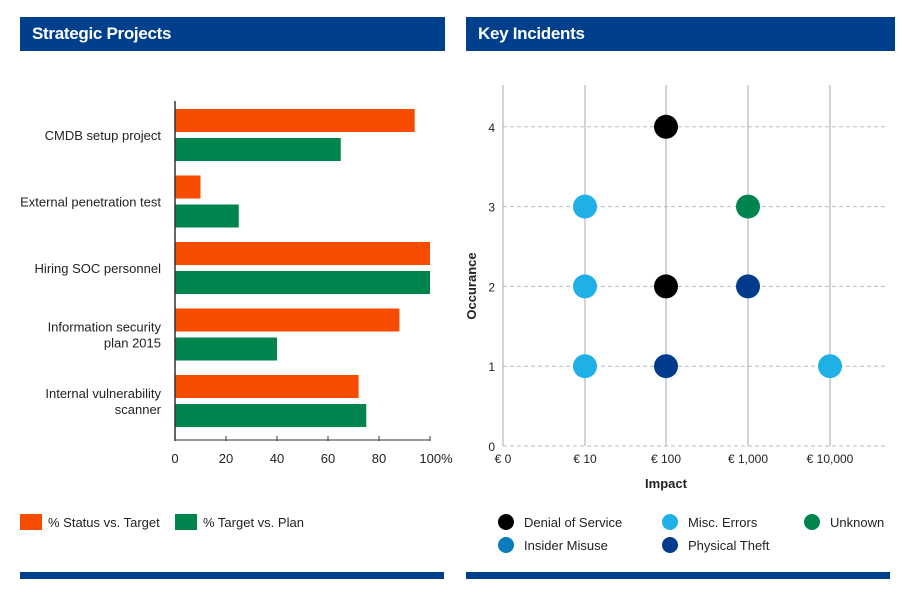 This screenshot has width=902, height=594. I want to click on key-incidents-header: Key Incidents, so click(680, 34).